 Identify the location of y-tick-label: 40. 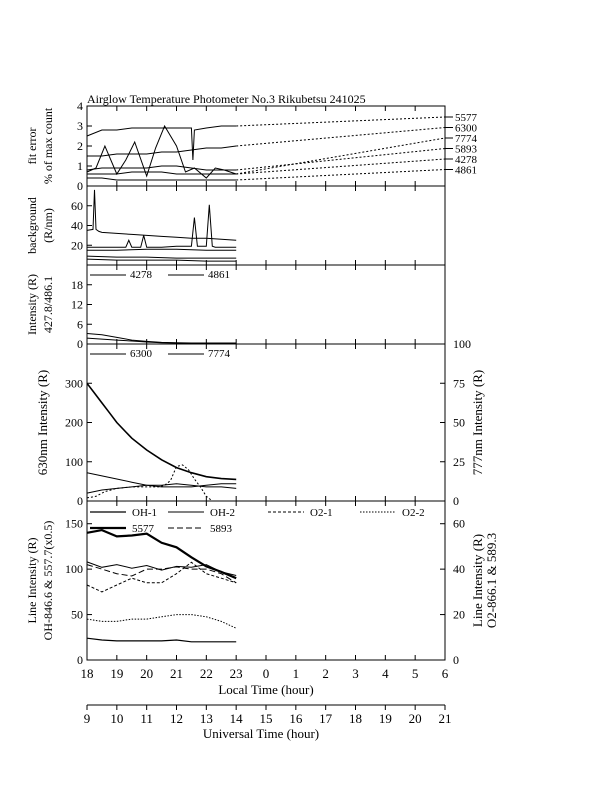
(77, 226).